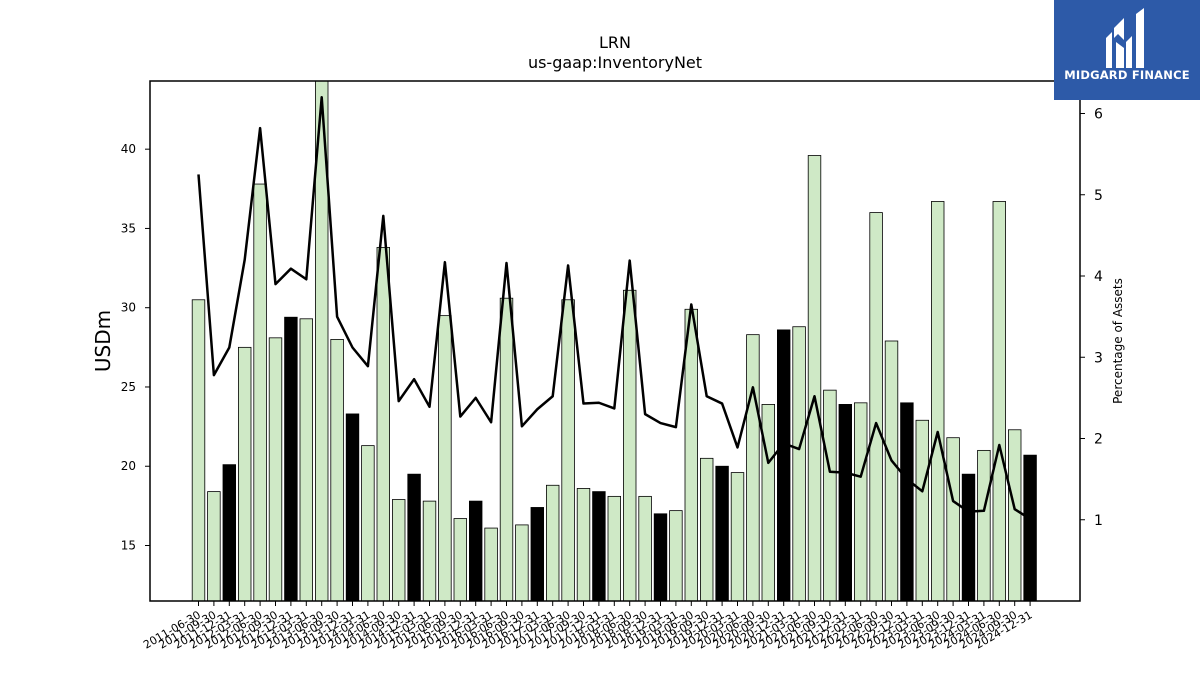 This screenshot has height=675, width=1200. What do you see at coordinates (128, 546) in the screenshot?
I see `y-tick-label: 15` at bounding box center [128, 546].